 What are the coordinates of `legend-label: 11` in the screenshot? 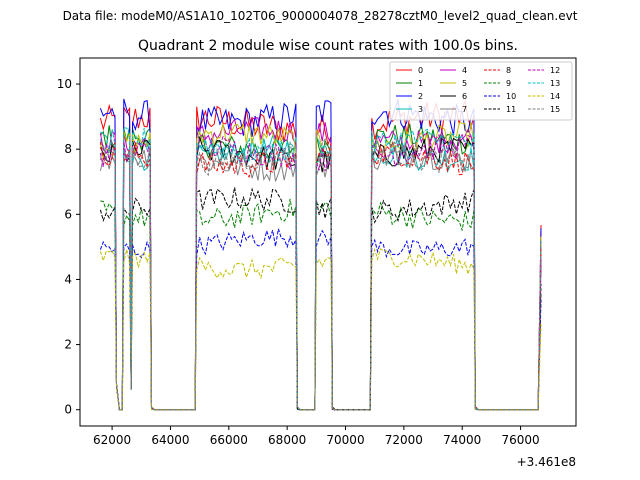 It's located at (511, 109).